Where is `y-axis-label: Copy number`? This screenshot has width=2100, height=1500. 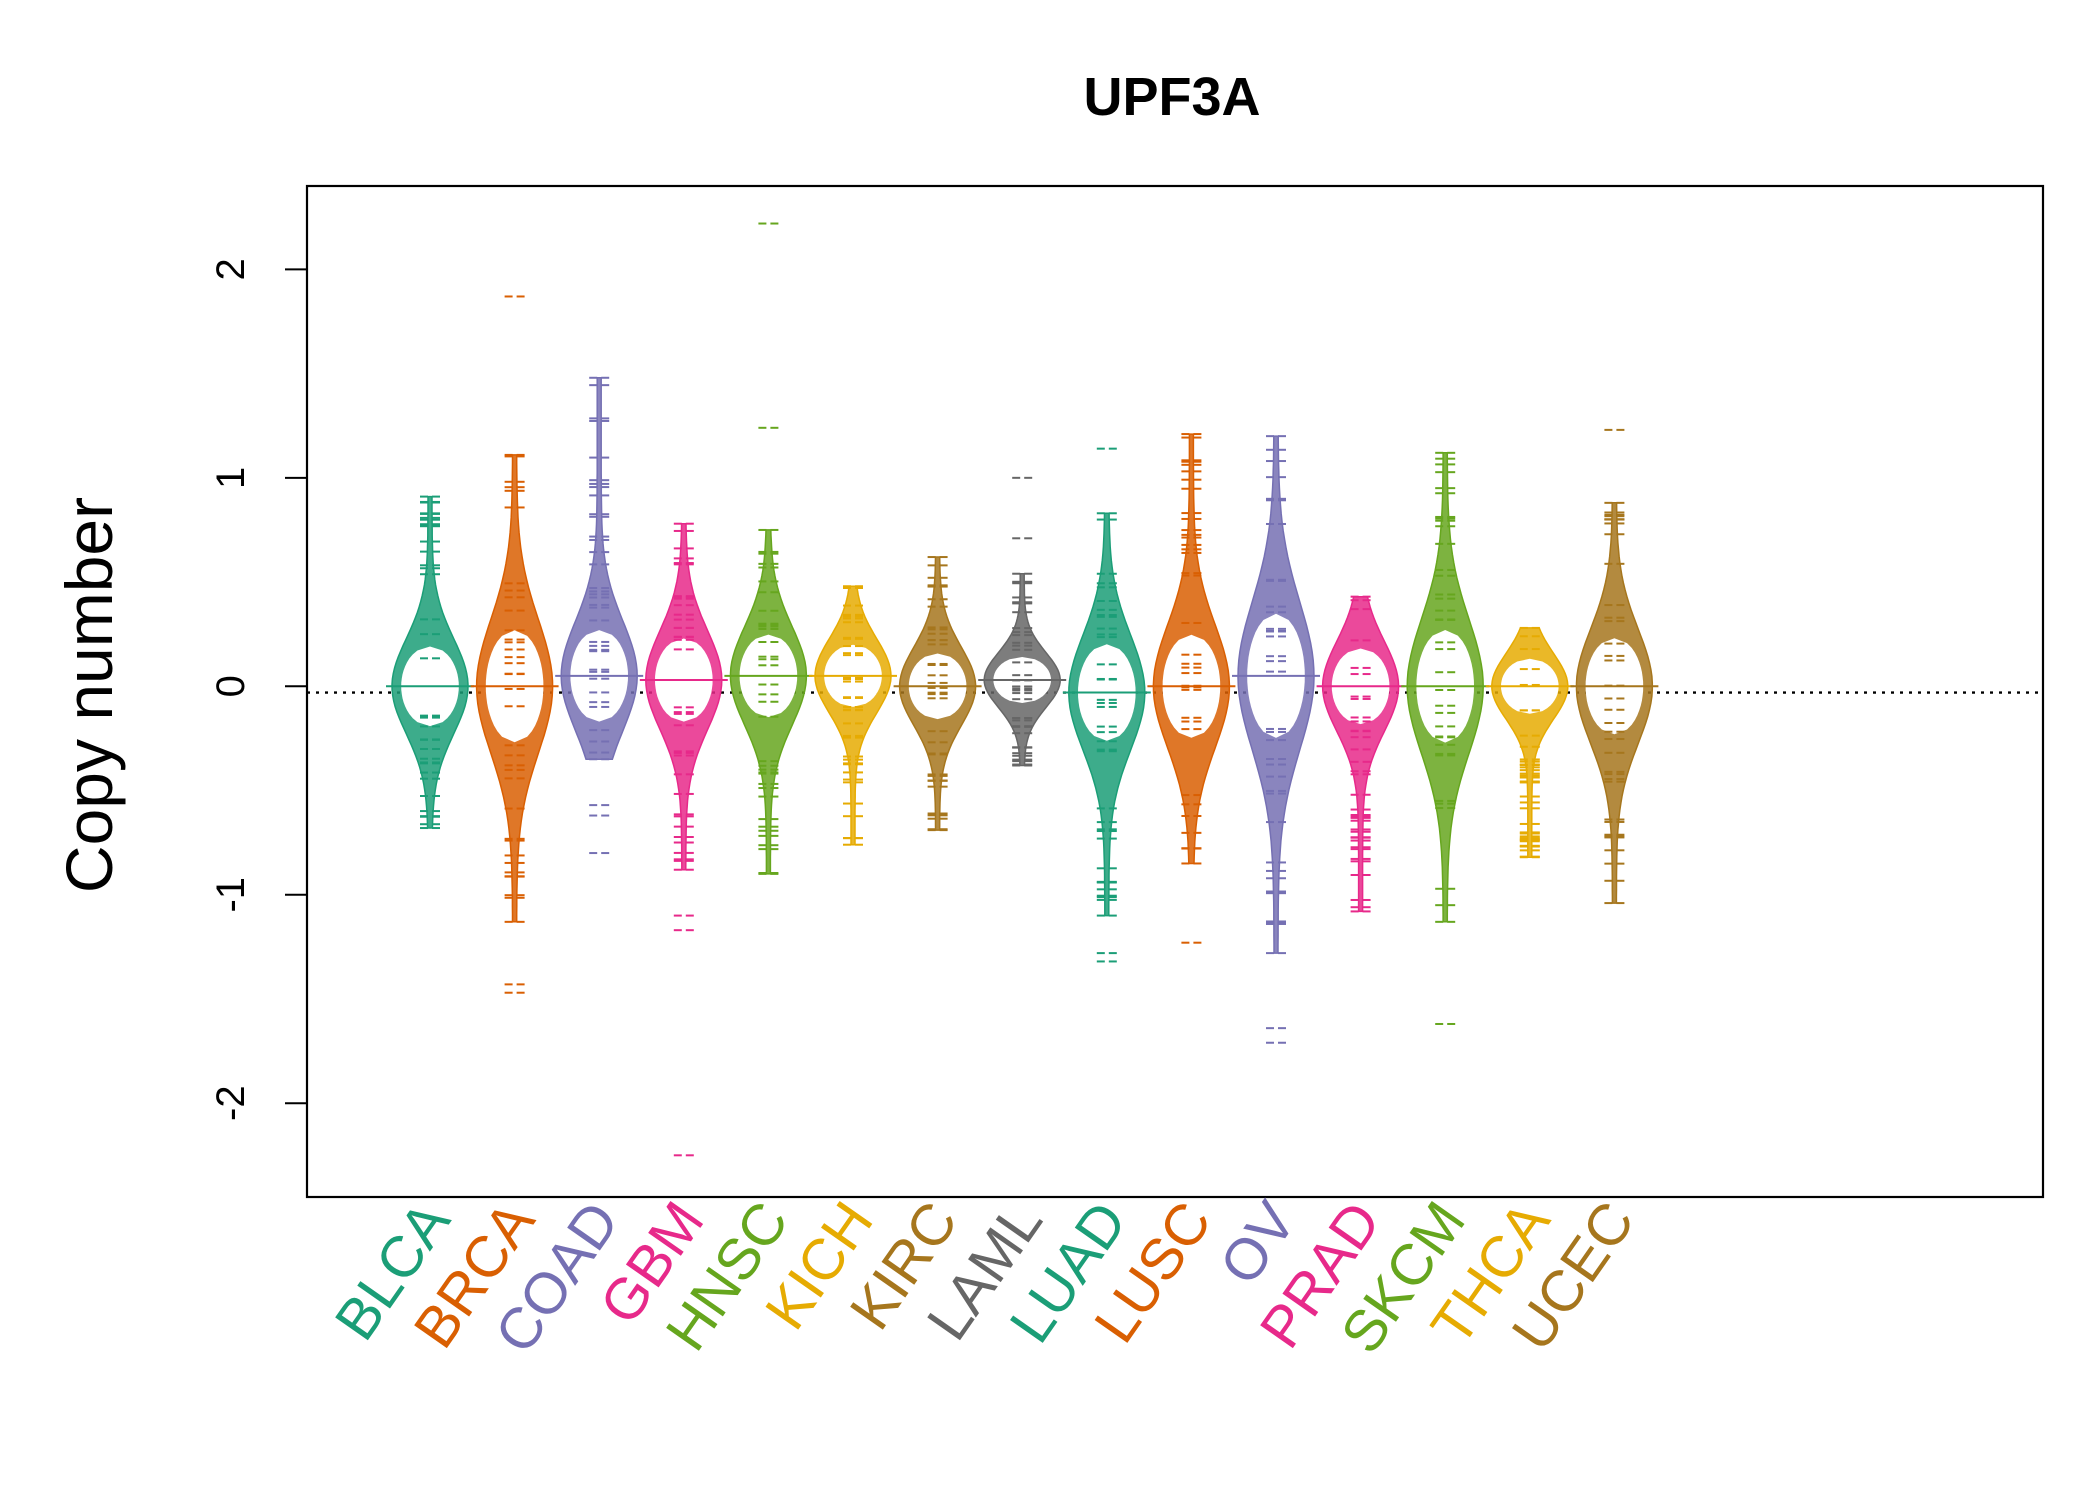 y-axis-label: Copy number is located at coordinates (89, 695).